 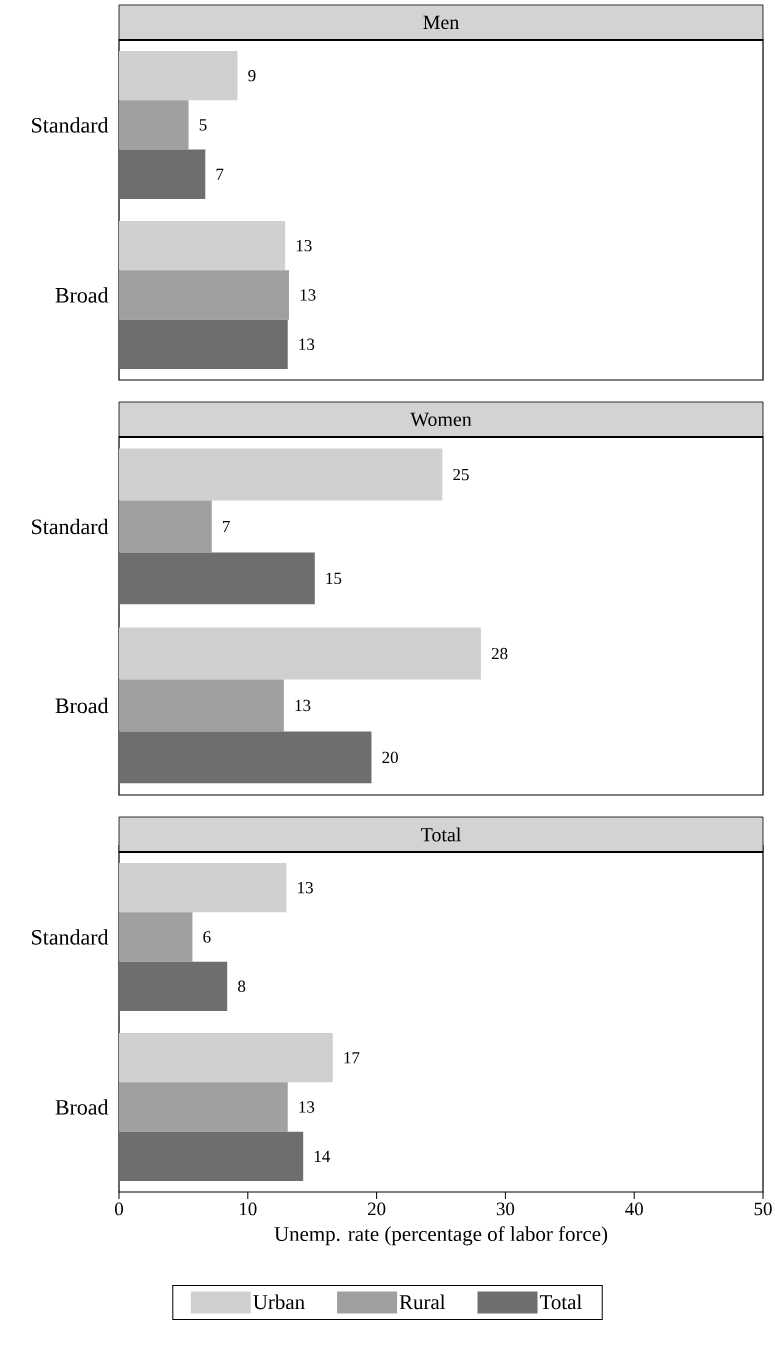 What do you see at coordinates (499, 653) in the screenshot?
I see `data-label: 28` at bounding box center [499, 653].